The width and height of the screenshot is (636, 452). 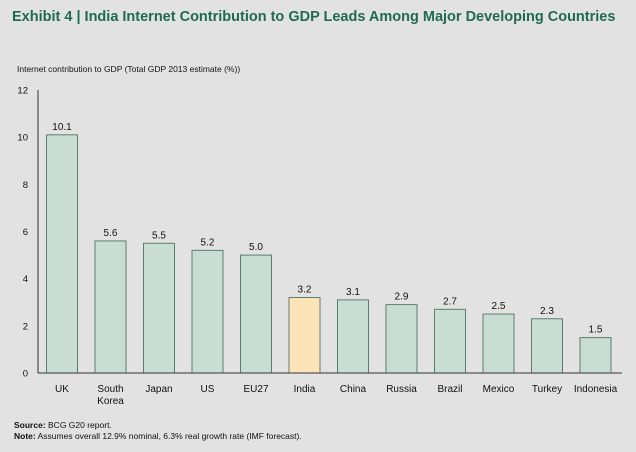 I want to click on data-label: 2.5, so click(x=499, y=306).